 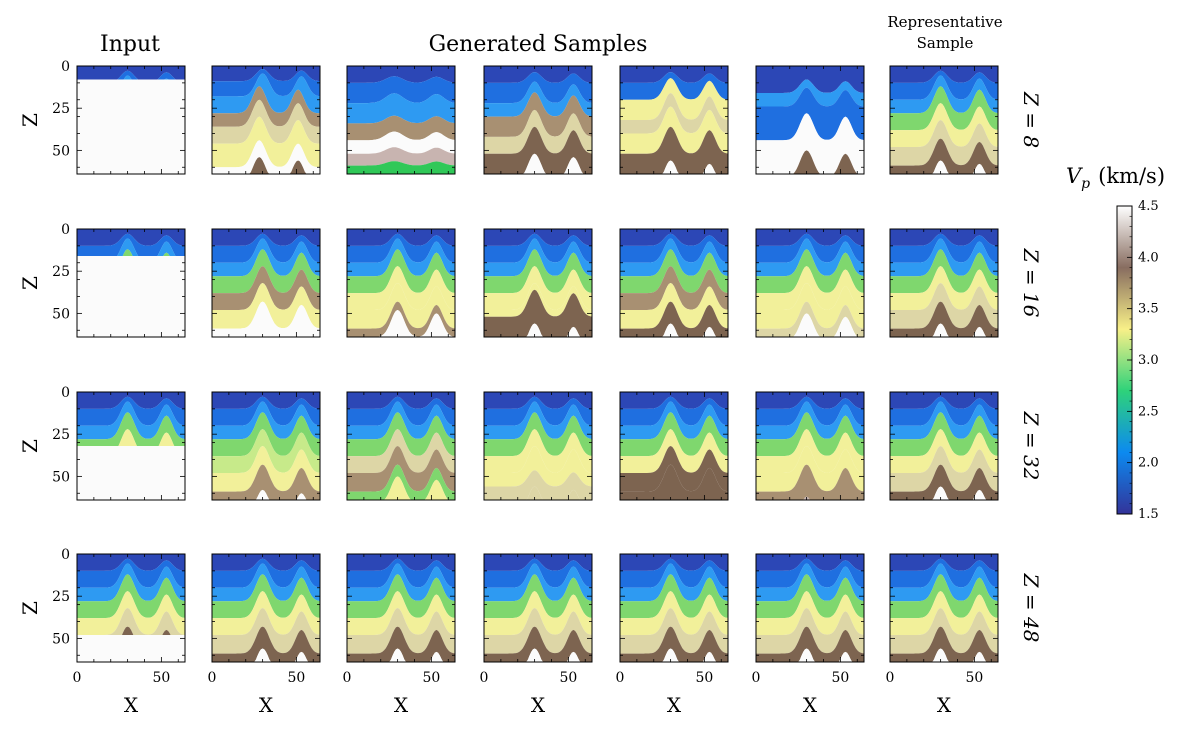 I want to click on x-tick-label: 50, so click(x=431, y=678).